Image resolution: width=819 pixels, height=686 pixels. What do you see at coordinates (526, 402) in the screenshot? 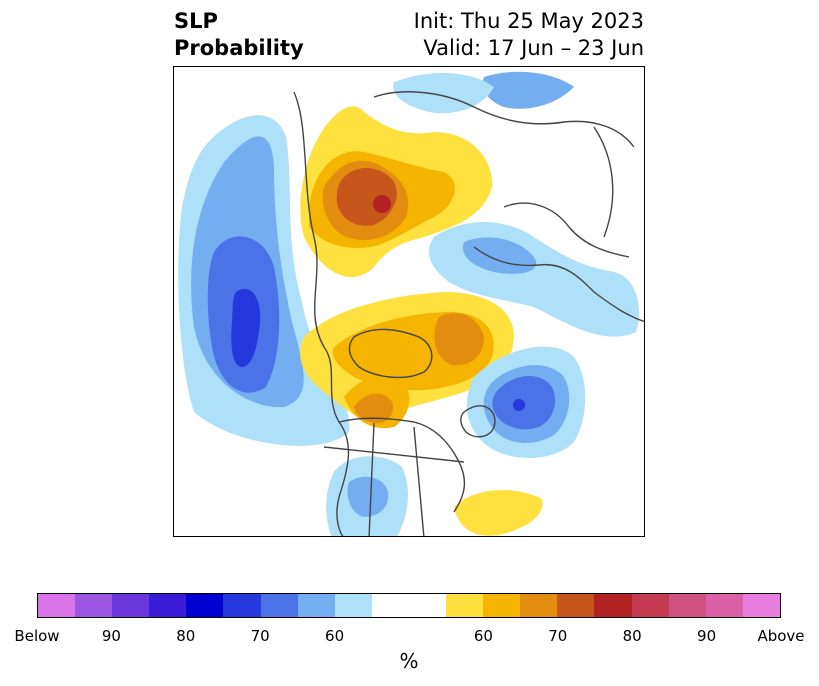
I see `atlantic-below-anomaly` at bounding box center [526, 402].